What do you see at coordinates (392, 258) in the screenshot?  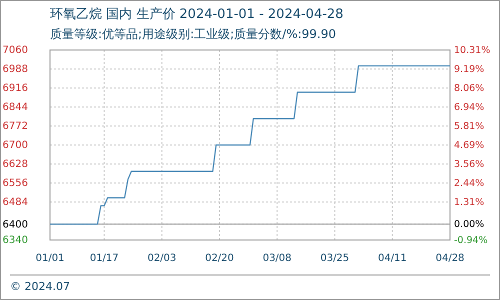 I see `x-tick-label: 04/11` at bounding box center [392, 258].